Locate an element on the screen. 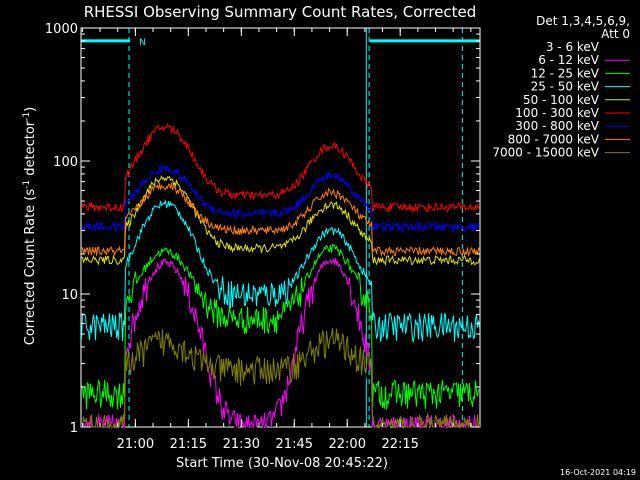 This screenshot has height=480, width=640. y-axis-label-sup2: -1 is located at coordinates (27, 116).